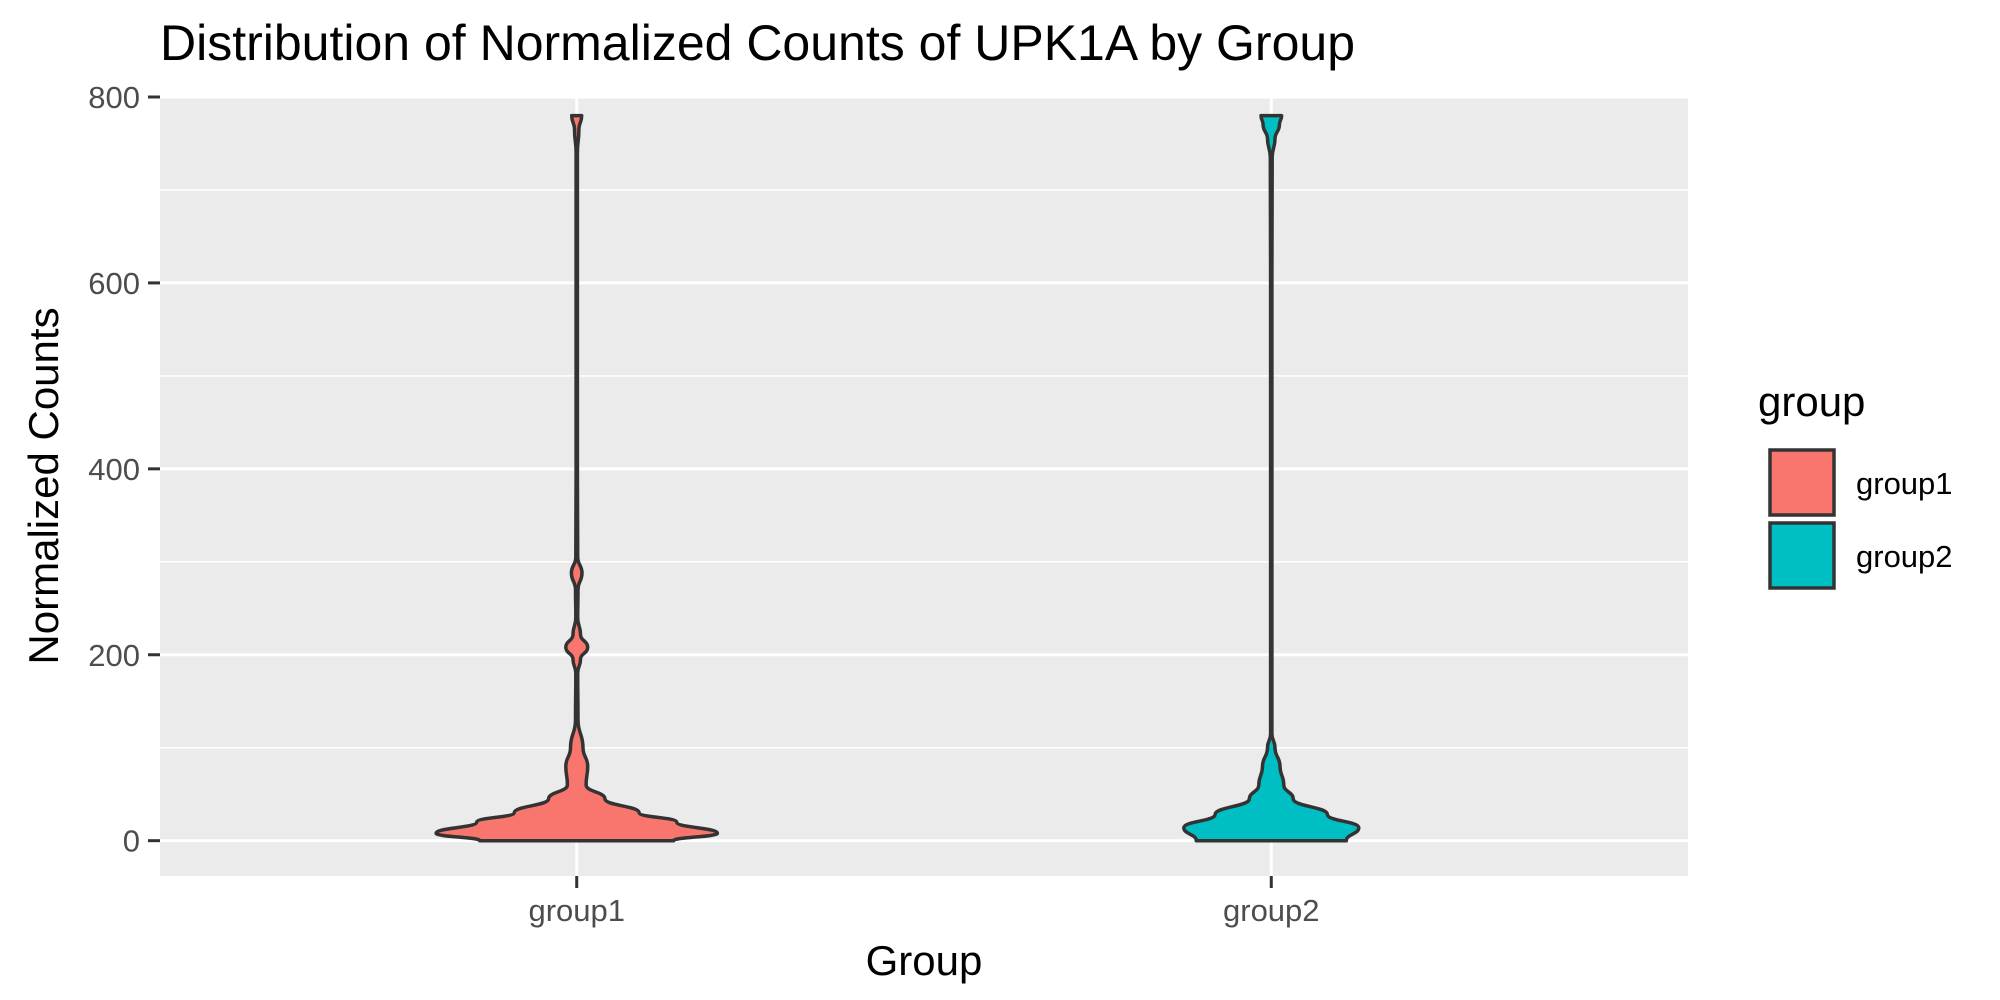  What do you see at coordinates (114, 97) in the screenshot?
I see `y-tick-label: 800` at bounding box center [114, 97].